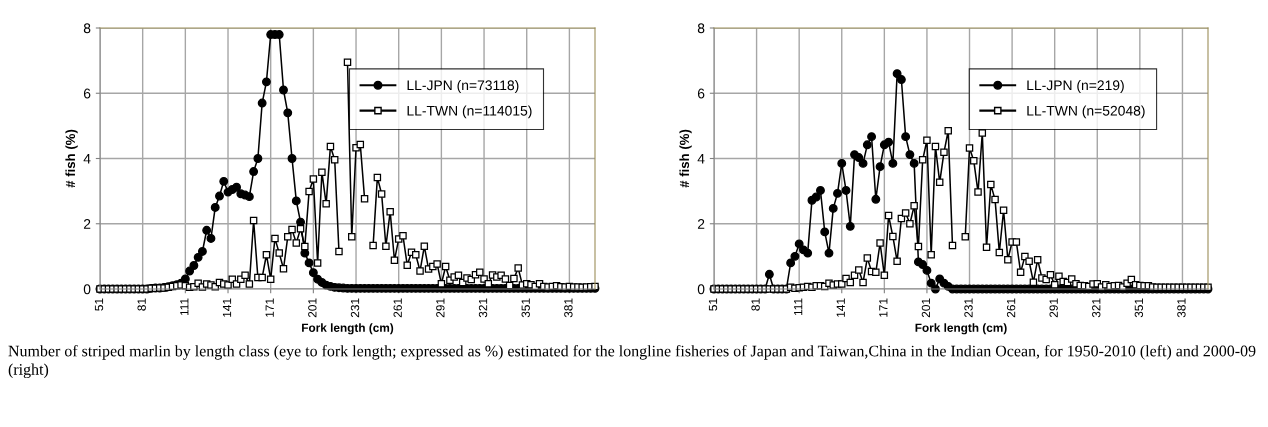  Describe the element at coordinates (1075, 86) in the screenshot. I see `legend-label: LL-JPN (n=219)` at that location.